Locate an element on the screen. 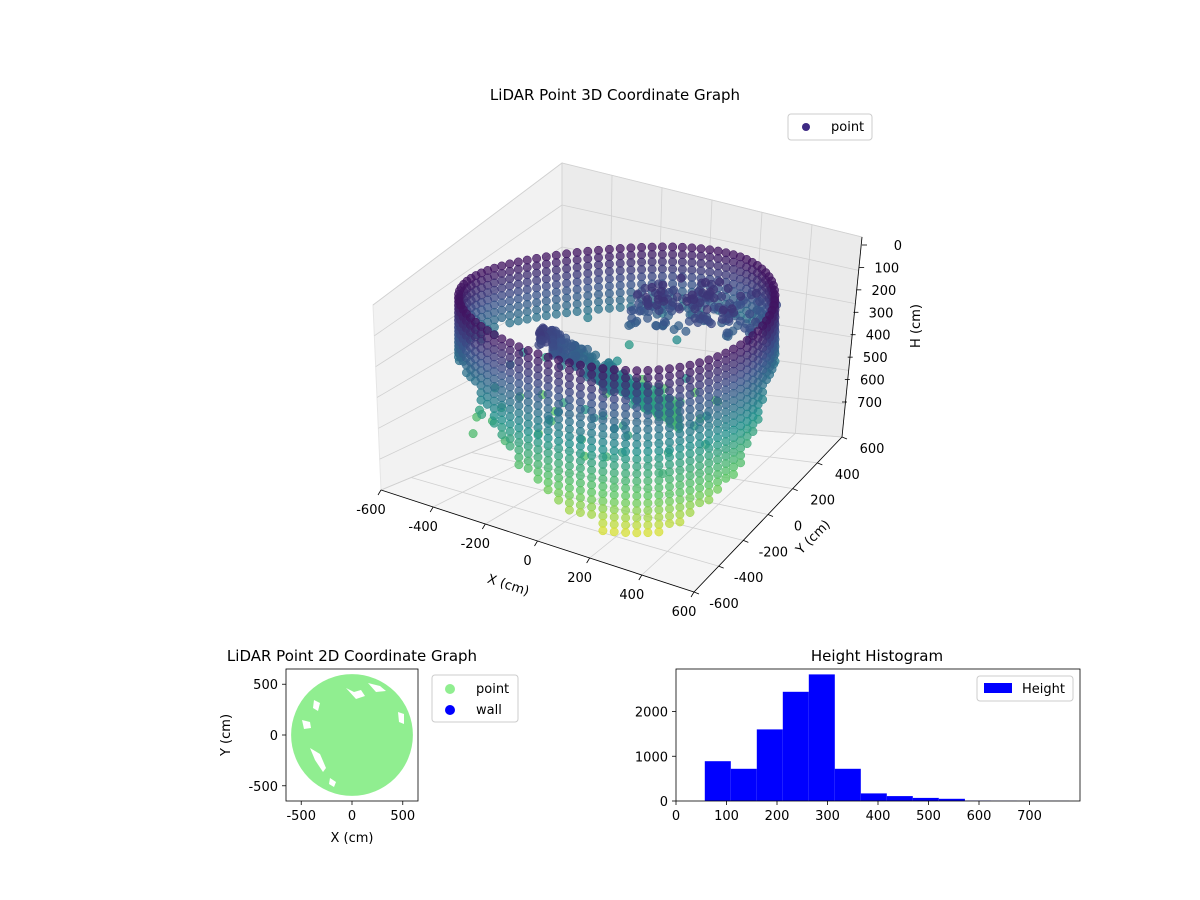  y-tick-label: -400 is located at coordinates (749, 578).